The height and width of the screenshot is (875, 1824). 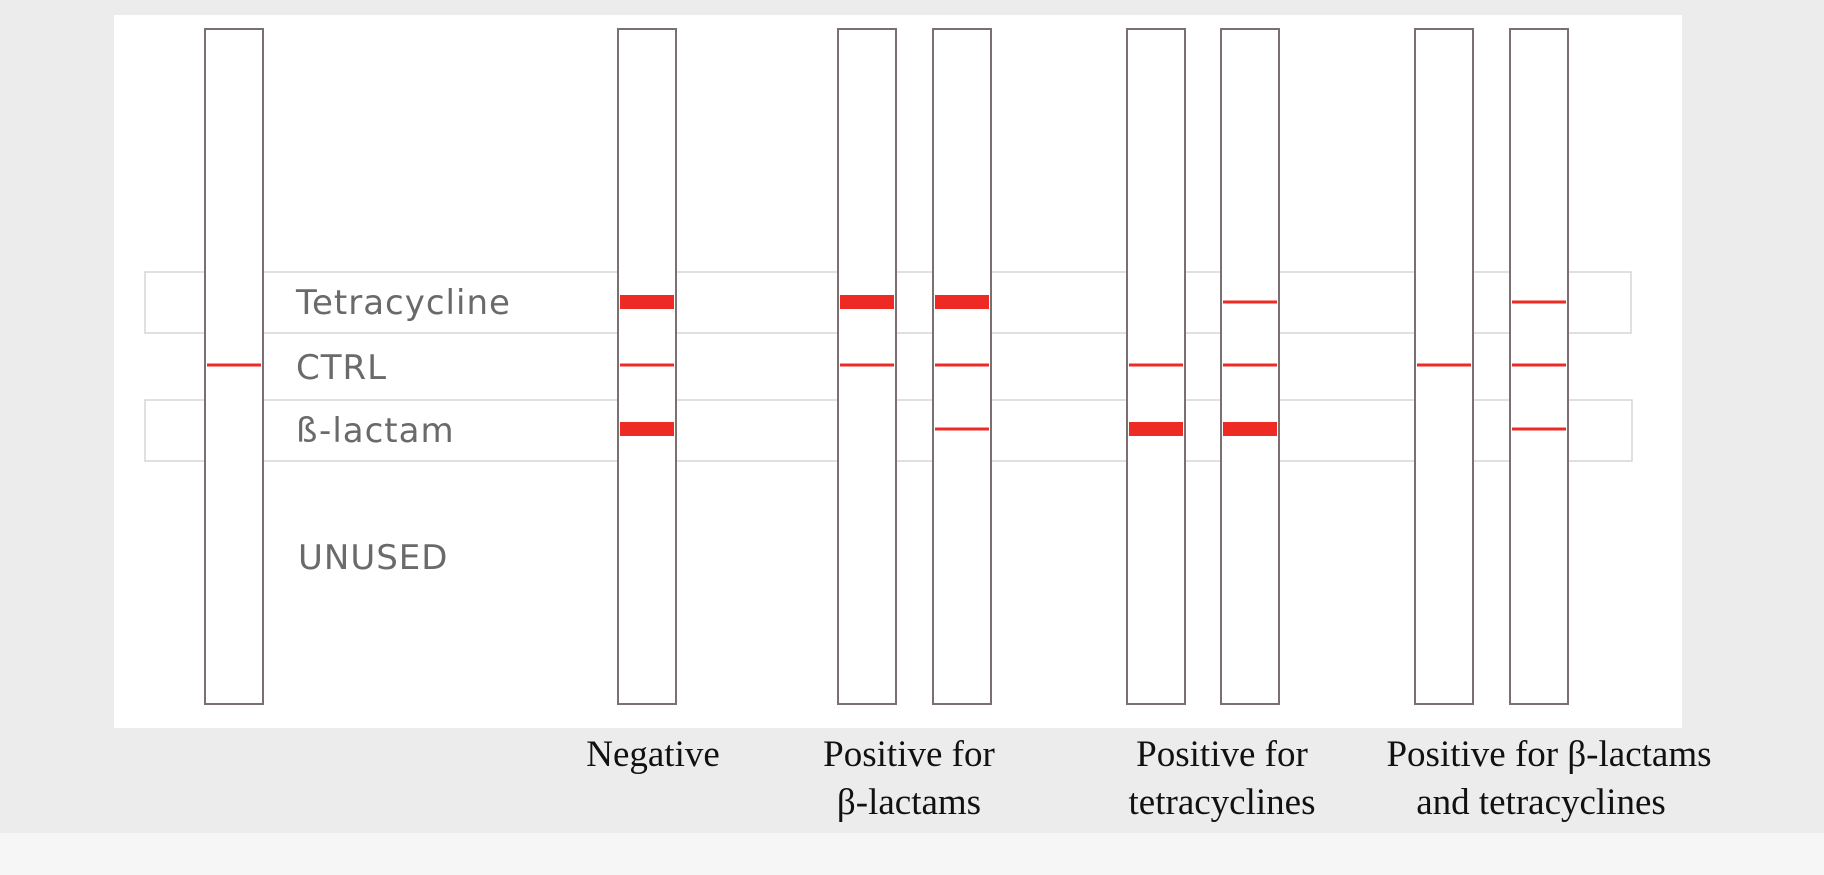 I want to click on unused-label: UNUSED, so click(x=373, y=558).